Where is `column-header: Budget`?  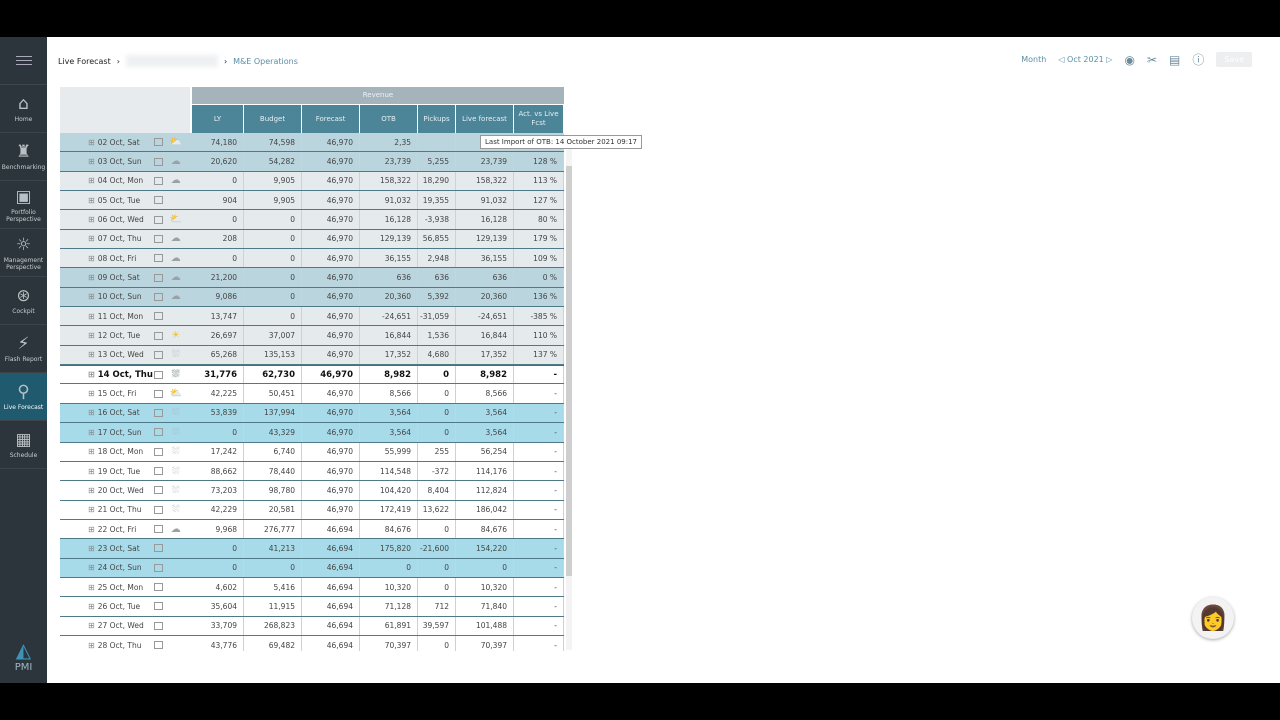
column-header: Budget is located at coordinates (273, 119).